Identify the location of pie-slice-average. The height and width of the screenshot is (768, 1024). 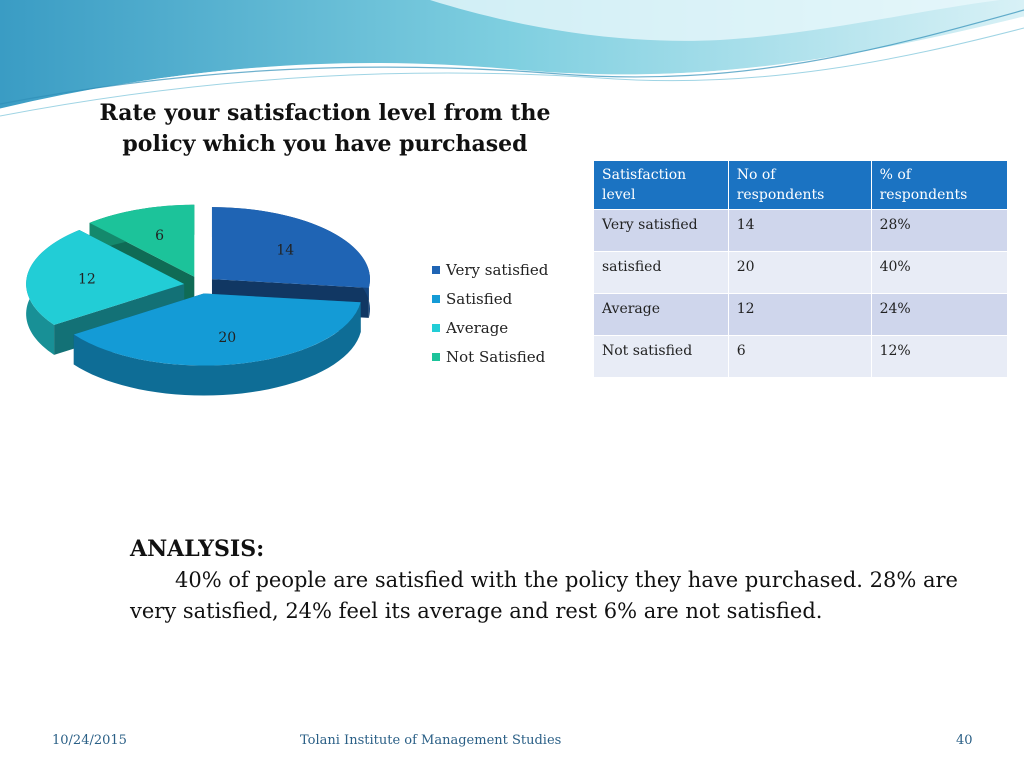
(105, 277).